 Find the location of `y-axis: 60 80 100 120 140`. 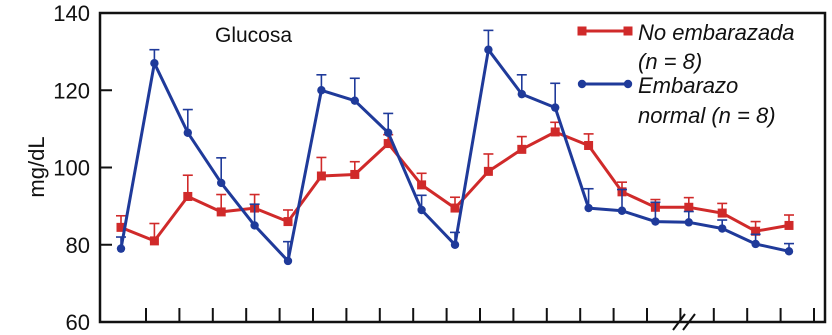

y-axis: 60 80 100 120 140 is located at coordinates (82, 168).